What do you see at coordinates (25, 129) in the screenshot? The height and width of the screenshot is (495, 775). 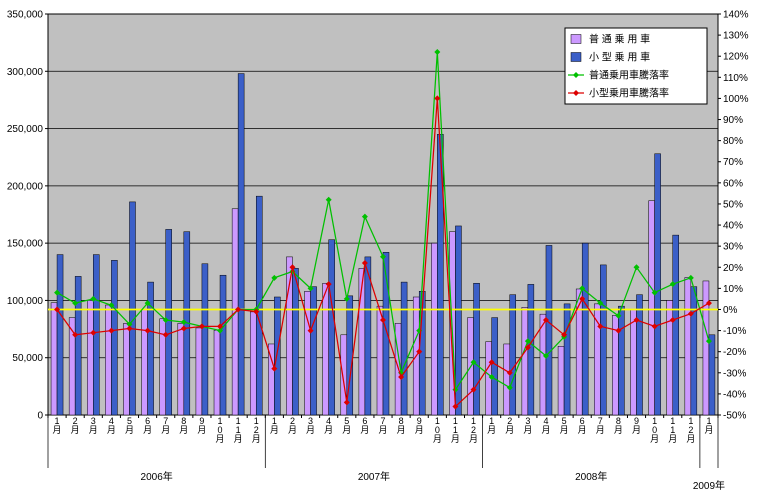 I see `left-axis-tick-label: 250,000` at bounding box center [25, 129].